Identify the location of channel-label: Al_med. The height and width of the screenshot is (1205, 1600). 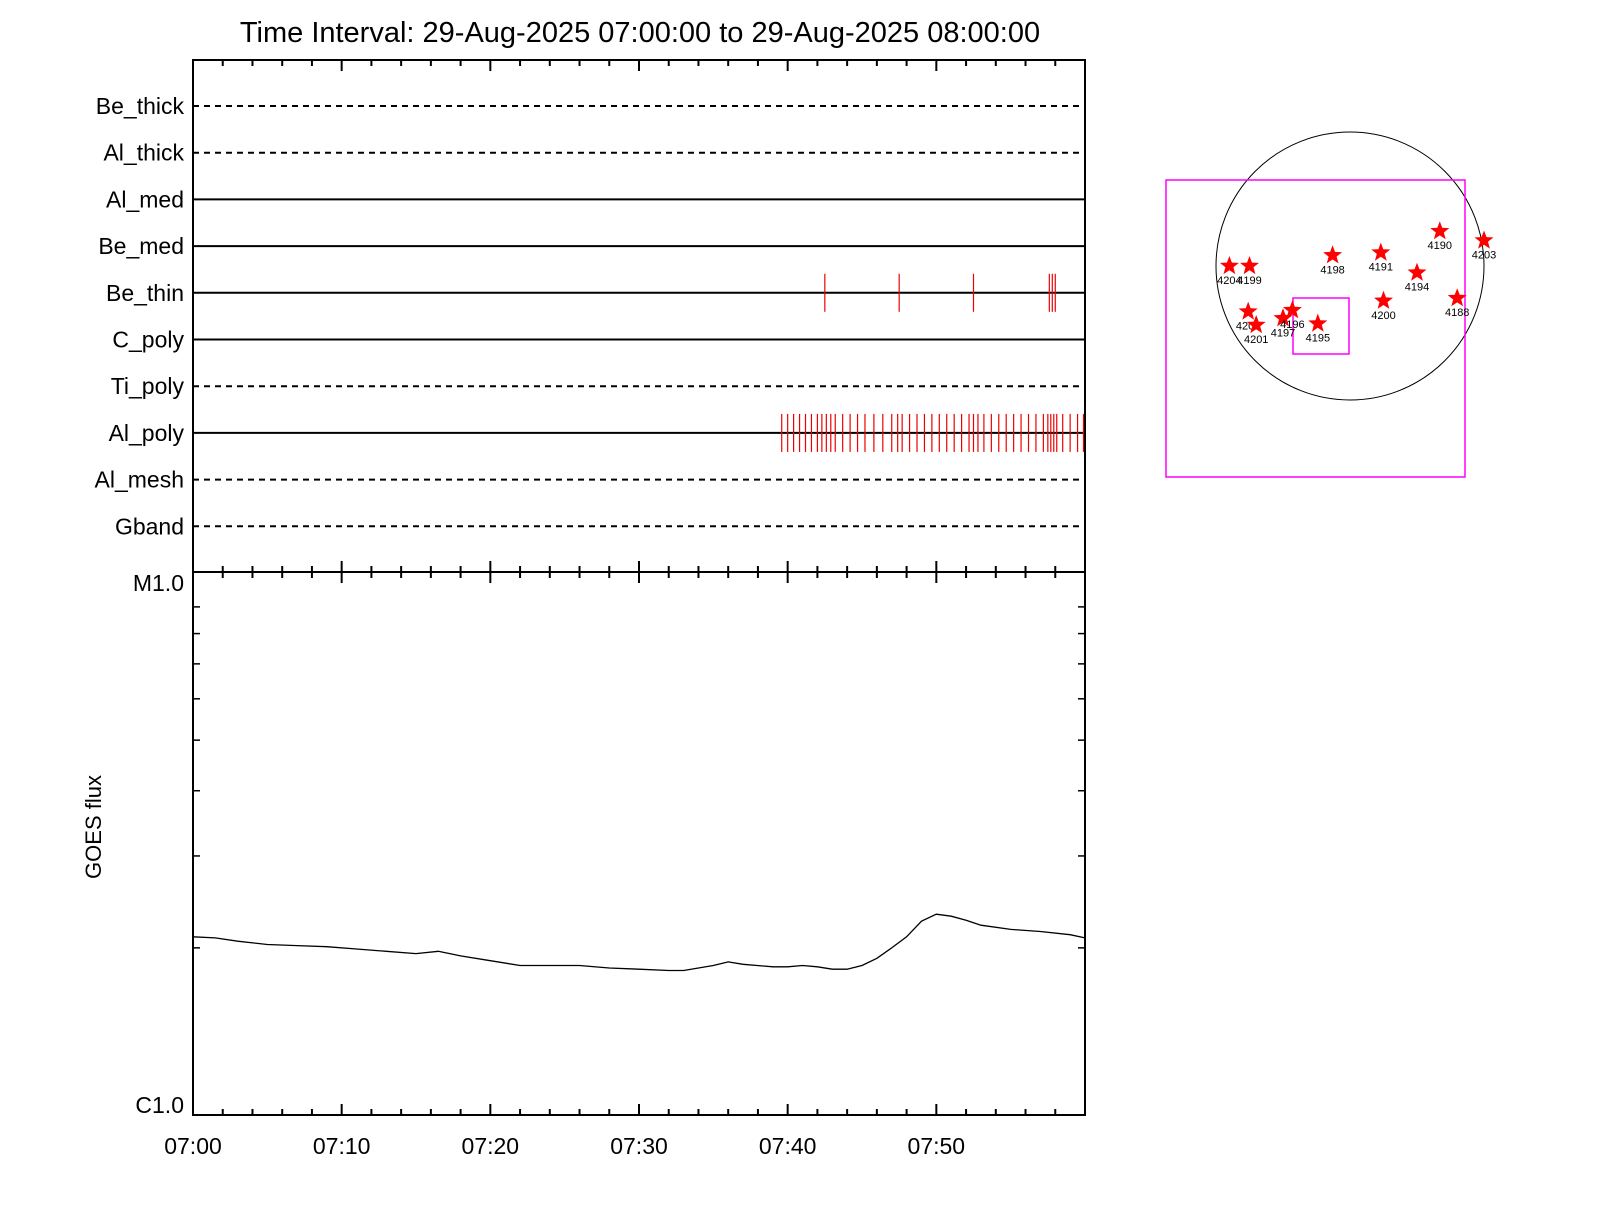
(145, 199).